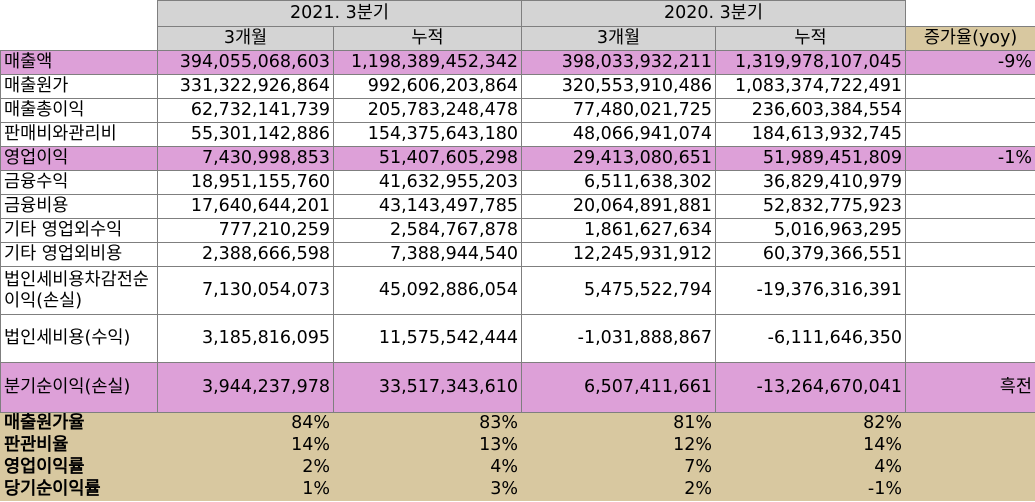  What do you see at coordinates (810, 290) in the screenshot?
I see `value-cell: -19,376,316,391` at bounding box center [810, 290].